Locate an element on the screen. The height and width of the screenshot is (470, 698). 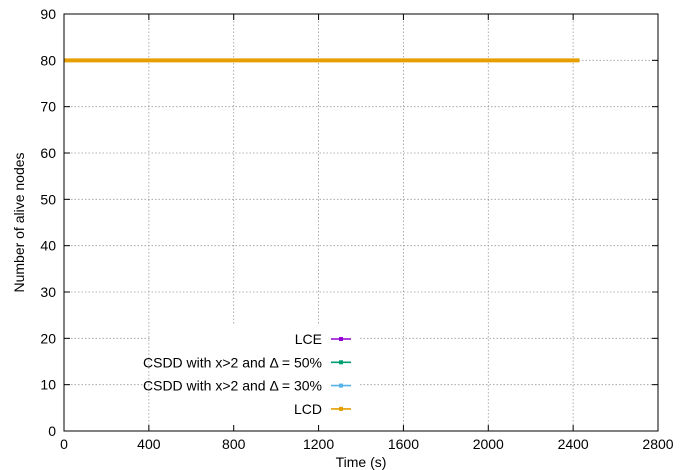
y-axis-label: Number of alive nodes is located at coordinates (19, 222).